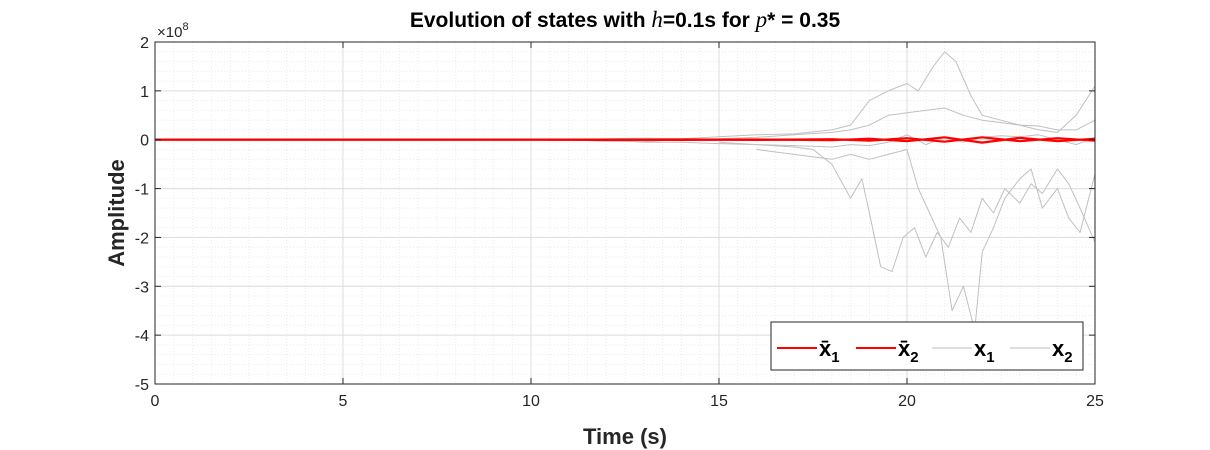  I want to click on legend-label-2: x̄2, so click(908, 351).